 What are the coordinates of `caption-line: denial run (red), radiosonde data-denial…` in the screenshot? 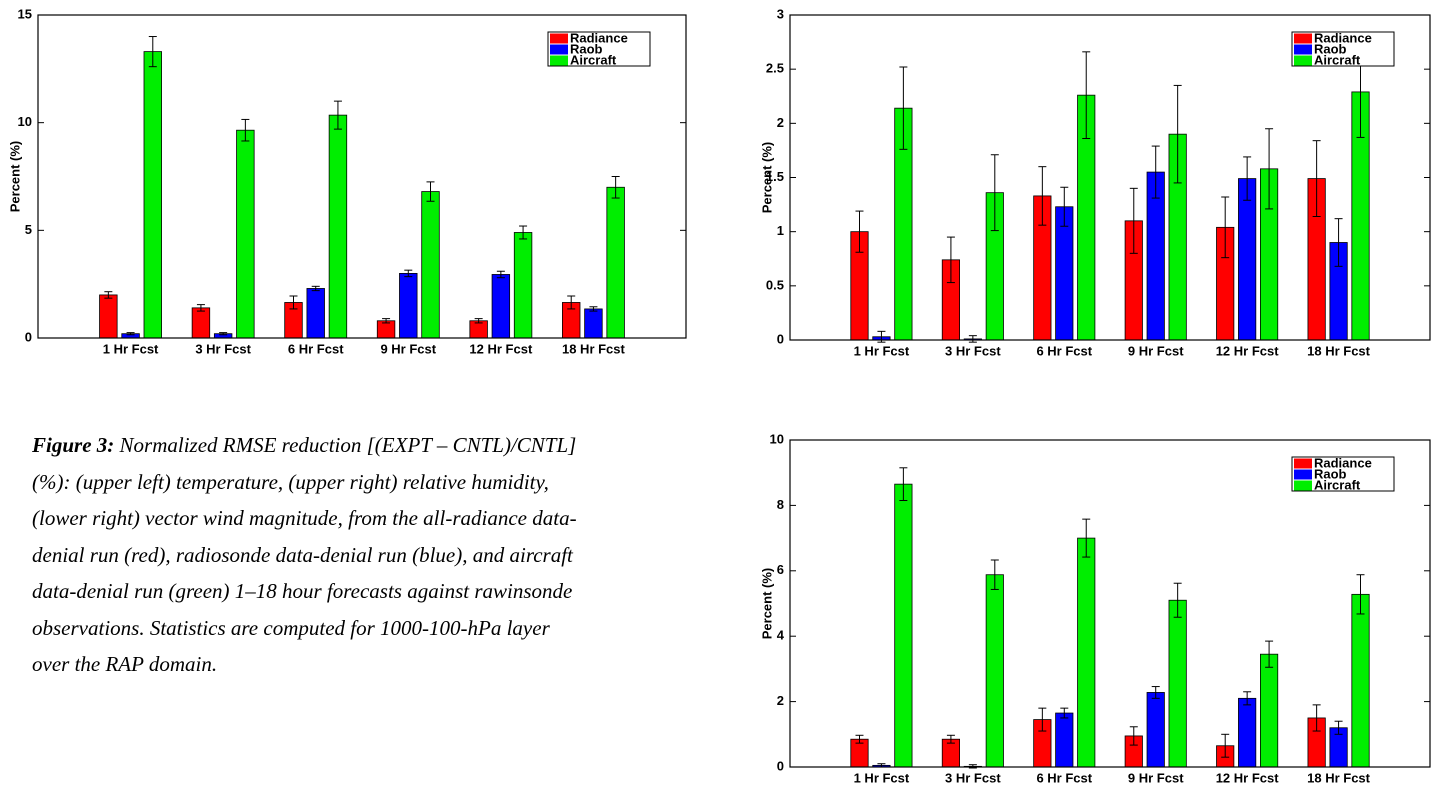 It's located at (302, 554).